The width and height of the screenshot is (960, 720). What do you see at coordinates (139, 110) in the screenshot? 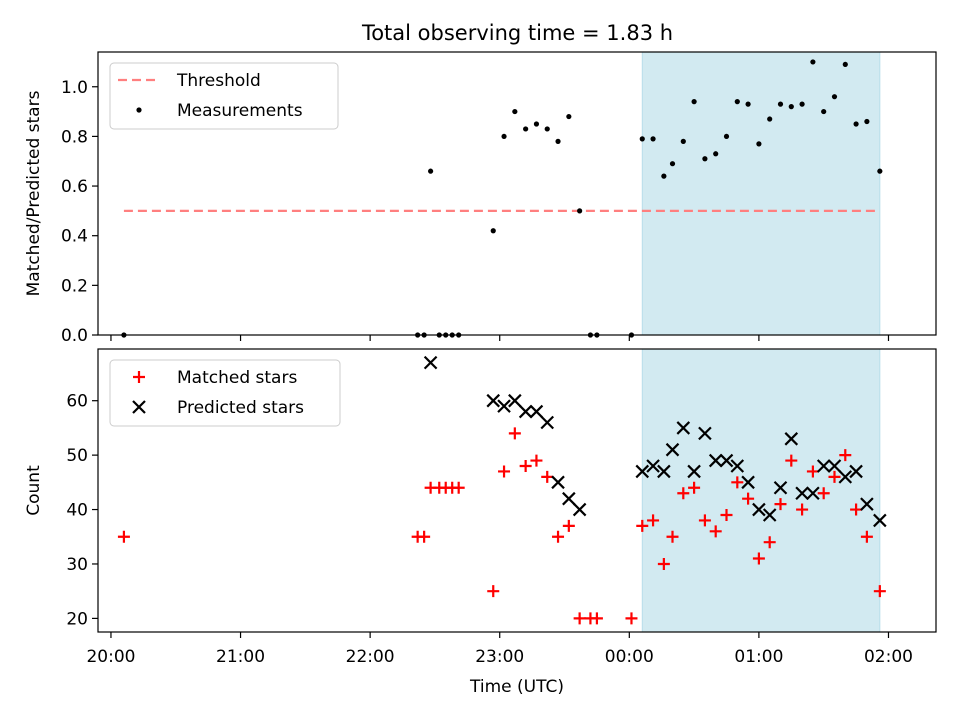
I see `legend-measurement-swatch` at bounding box center [139, 110].